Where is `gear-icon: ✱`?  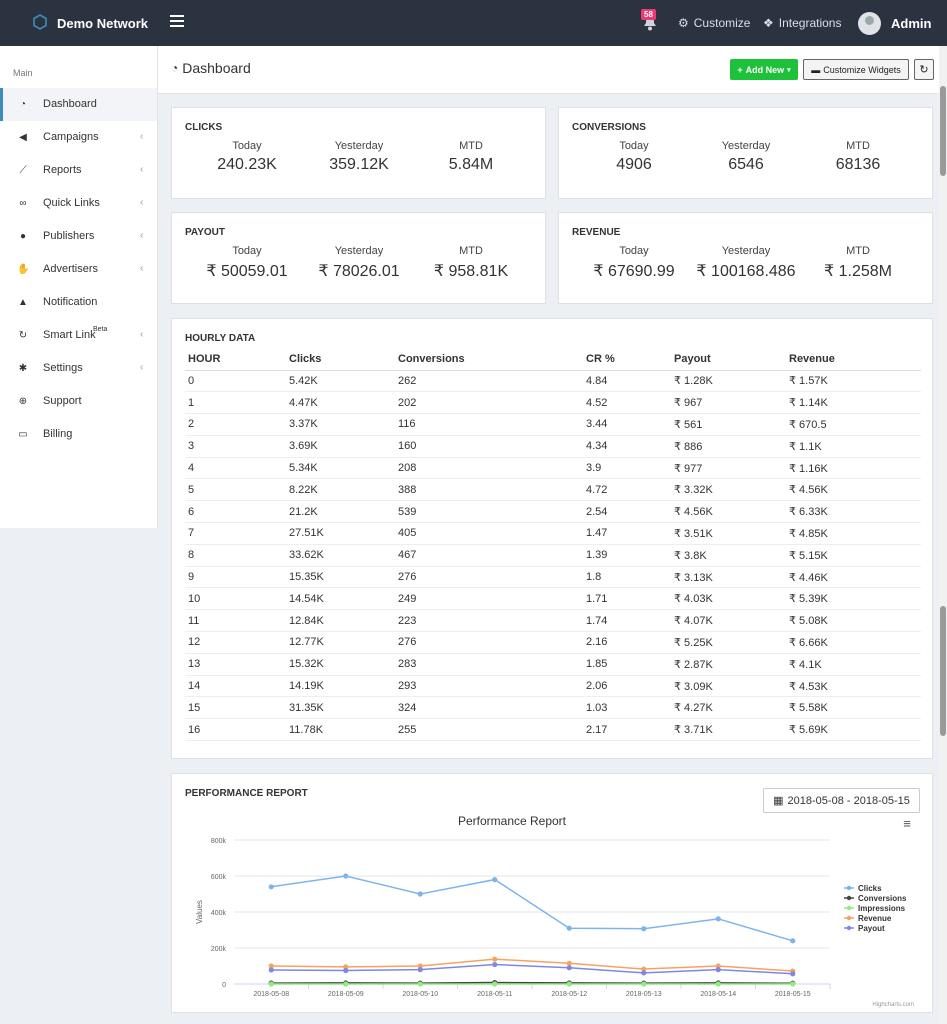 gear-icon: ✱ is located at coordinates (23, 368).